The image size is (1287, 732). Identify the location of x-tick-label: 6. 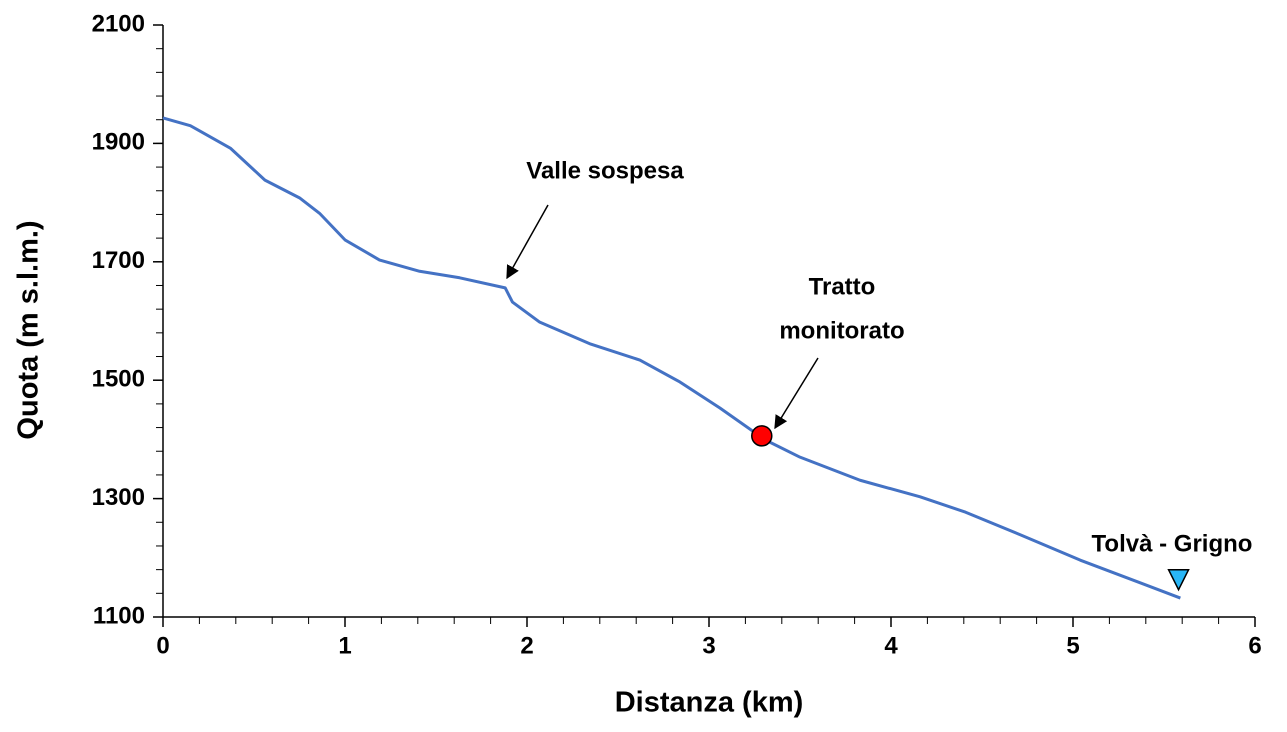
(1254, 645).